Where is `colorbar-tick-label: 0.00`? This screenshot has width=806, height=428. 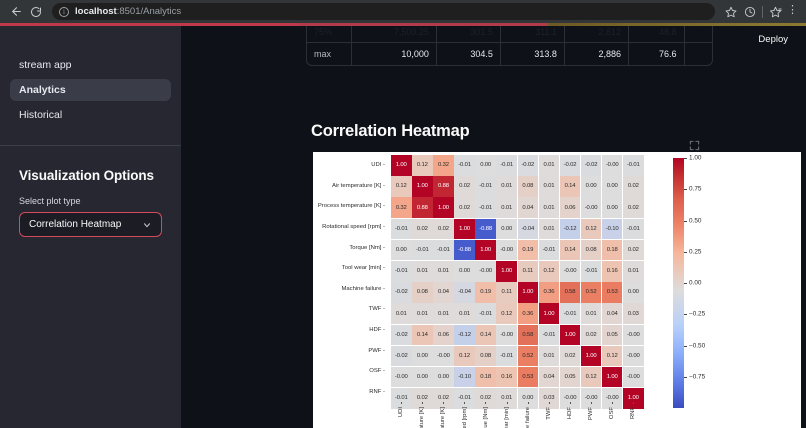 colorbar-tick-label: 0.00 is located at coordinates (695, 283).